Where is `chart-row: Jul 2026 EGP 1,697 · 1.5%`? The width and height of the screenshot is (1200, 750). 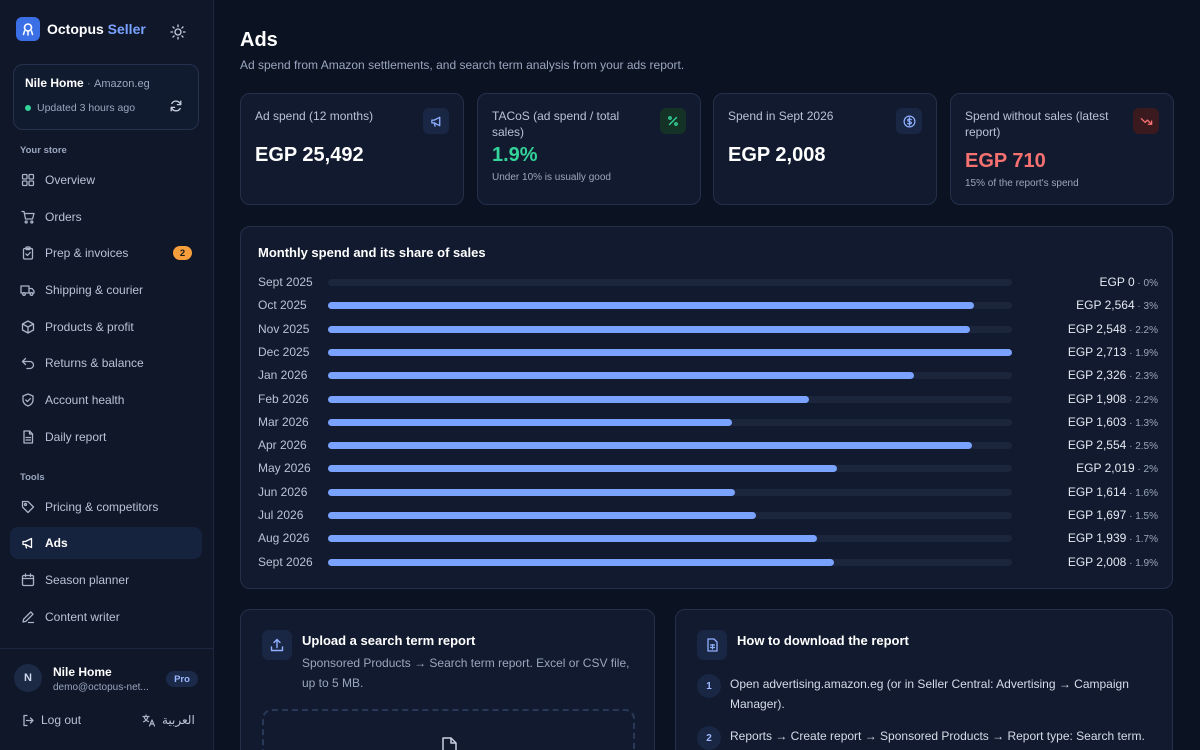
chart-row: Jul 2026 EGP 1,697 · 1.5% is located at coordinates (708, 516).